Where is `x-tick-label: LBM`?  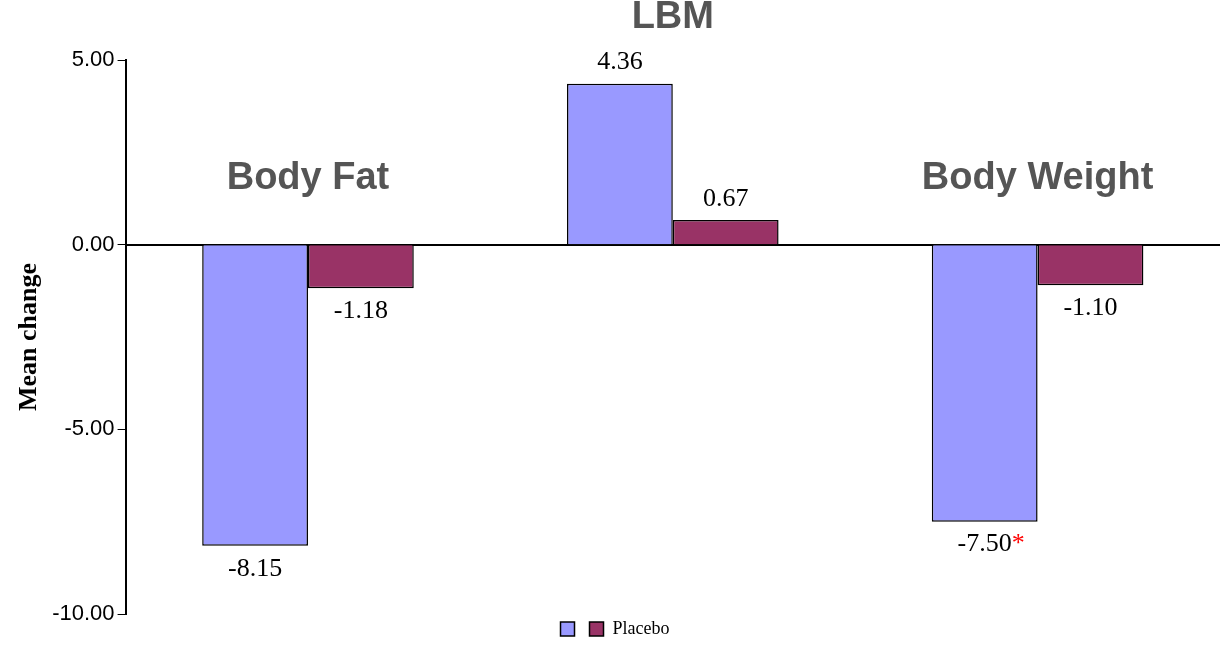
x-tick-label: LBM is located at coordinates (672, 18).